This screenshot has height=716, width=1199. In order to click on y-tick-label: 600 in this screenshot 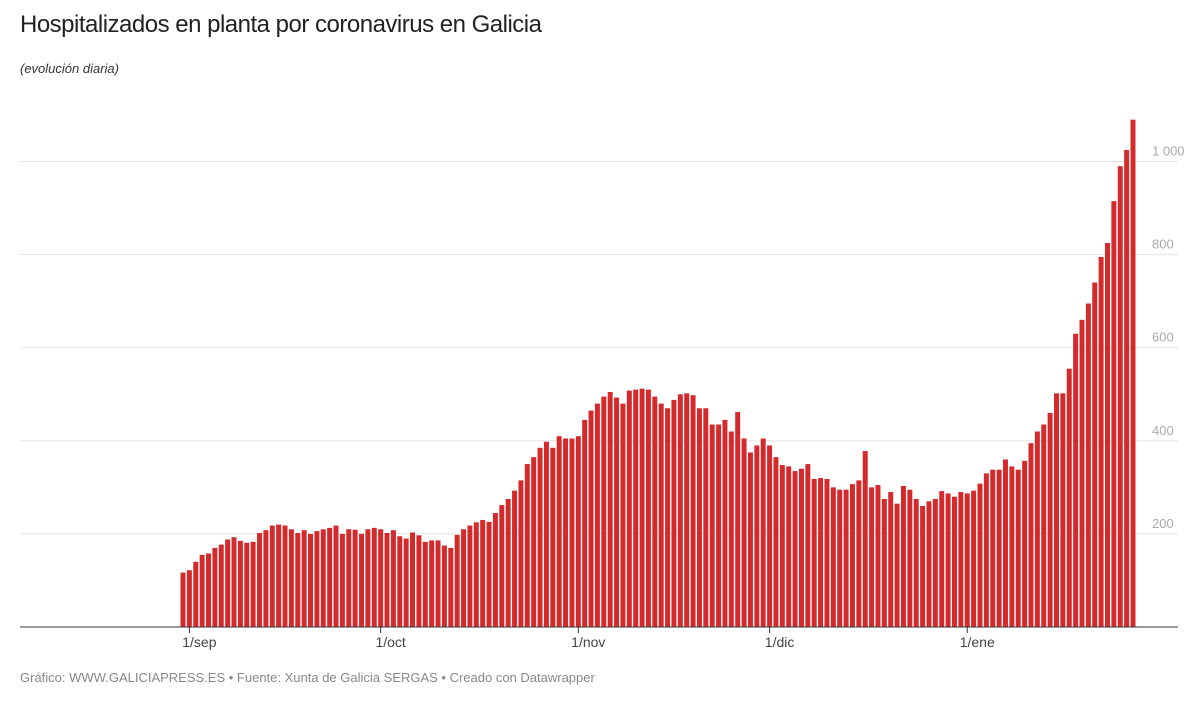, I will do `click(1163, 337)`.